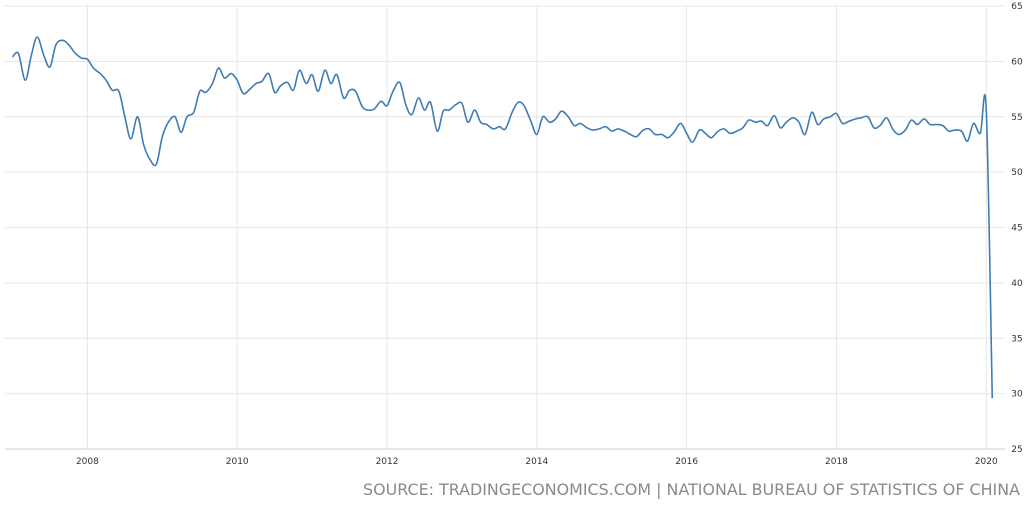 The height and width of the screenshot is (511, 1029). What do you see at coordinates (1017, 284) in the screenshot?
I see `y-tick-label: 40` at bounding box center [1017, 284].